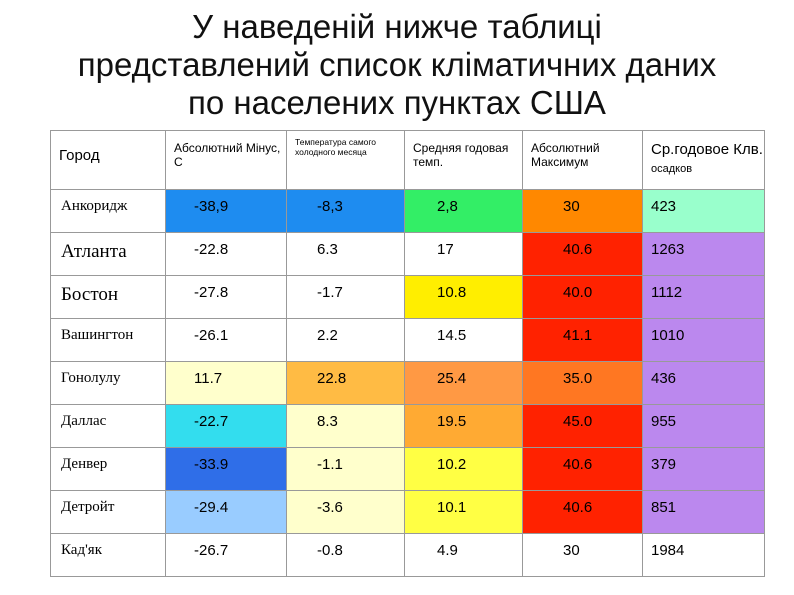 Image resolution: width=794 pixels, height=595 pixels. I want to click on table-row: Гонолулу 11.7 22.8 25.4 35.0 436, so click(407, 383).